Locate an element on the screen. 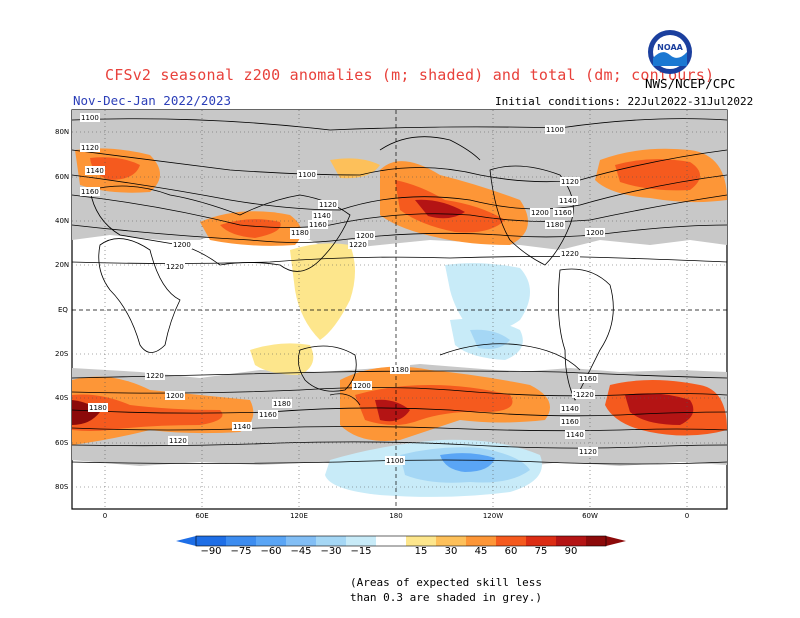 Image resolution: width=800 pixels, height=618 pixels. lon-label: 120E is located at coordinates (299, 516).